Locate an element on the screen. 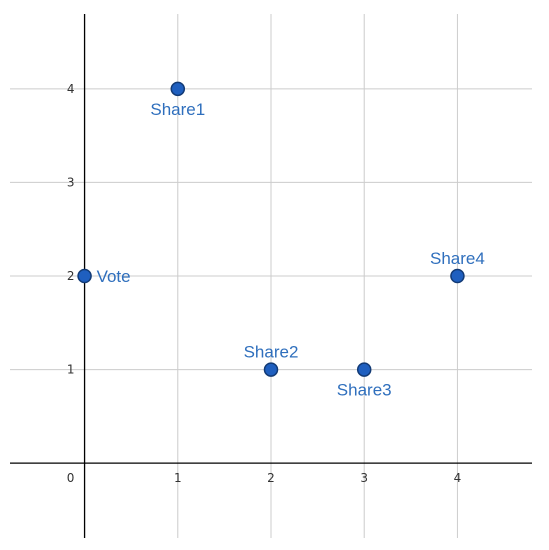  data-point-share4 is located at coordinates (457, 276).